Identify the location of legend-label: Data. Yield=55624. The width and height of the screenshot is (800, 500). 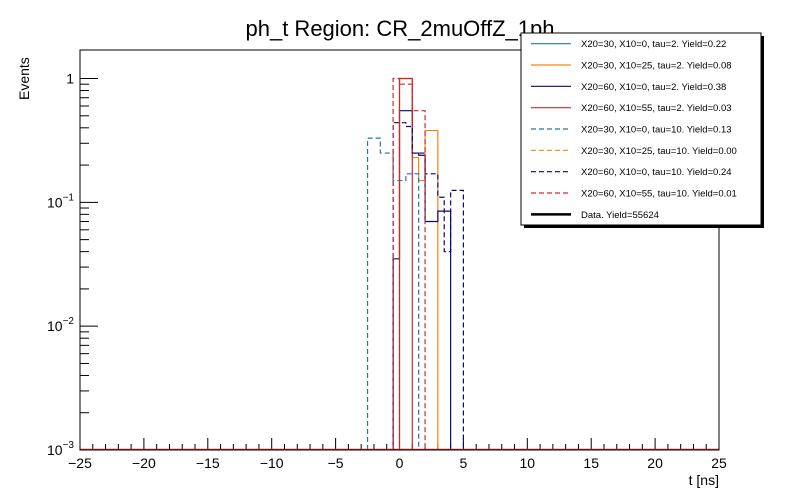
(620, 215).